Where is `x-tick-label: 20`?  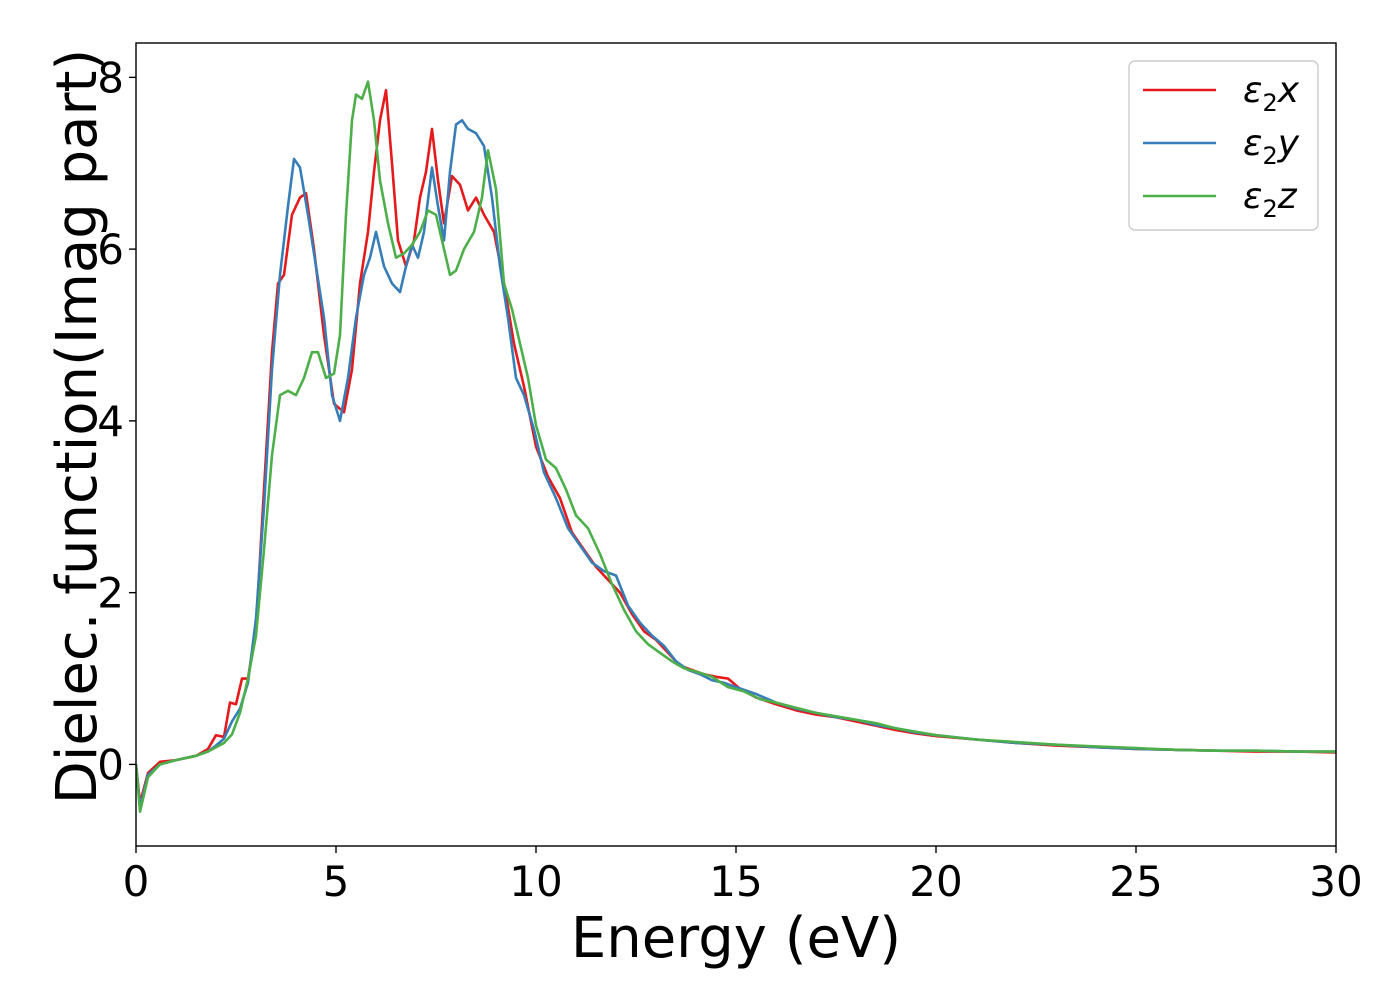
x-tick-label: 20 is located at coordinates (935, 881).